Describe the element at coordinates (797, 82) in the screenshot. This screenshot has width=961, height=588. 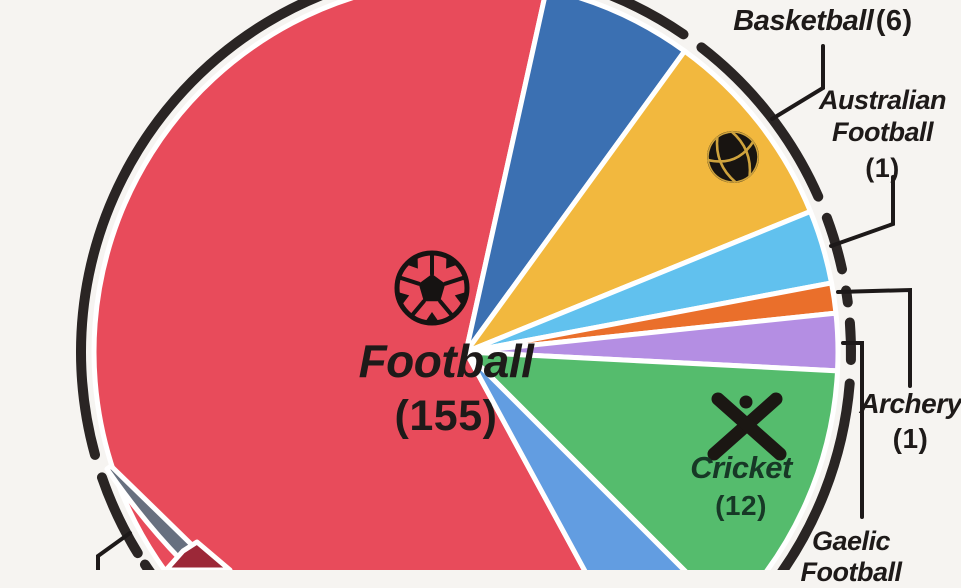
I see `basketball-leader-line` at that location.